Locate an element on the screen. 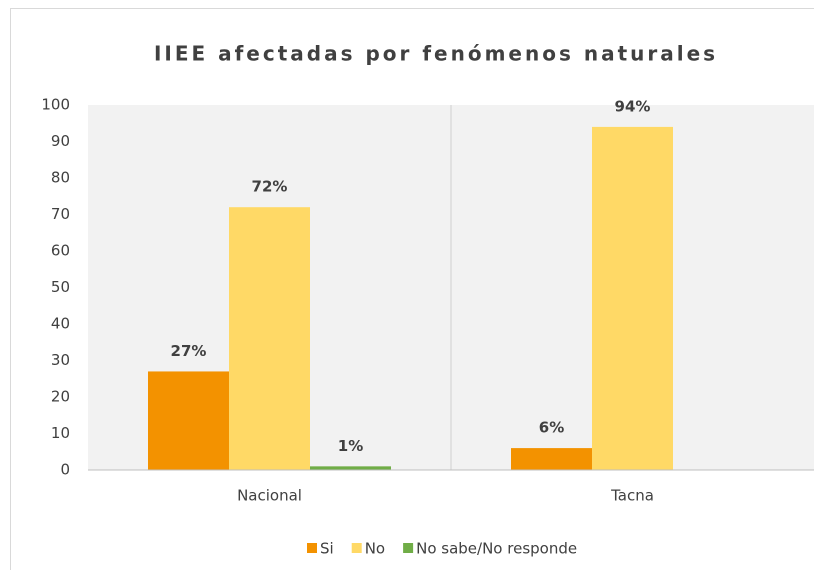  legend-label: No sabe/No responde is located at coordinates (496, 549).